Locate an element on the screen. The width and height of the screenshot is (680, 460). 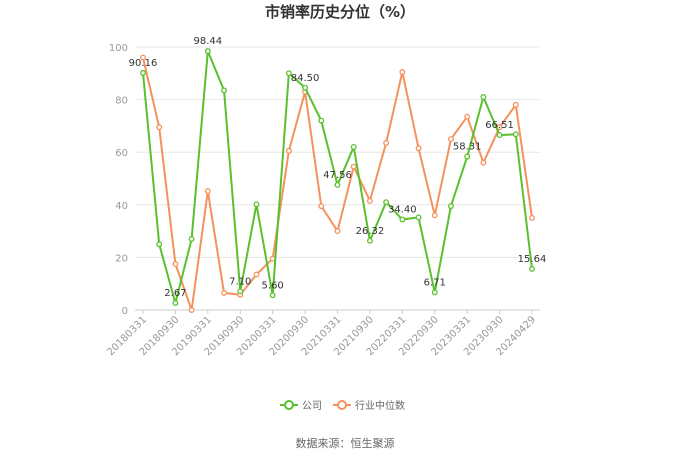
data-label: 90.16 is located at coordinates (143, 63).